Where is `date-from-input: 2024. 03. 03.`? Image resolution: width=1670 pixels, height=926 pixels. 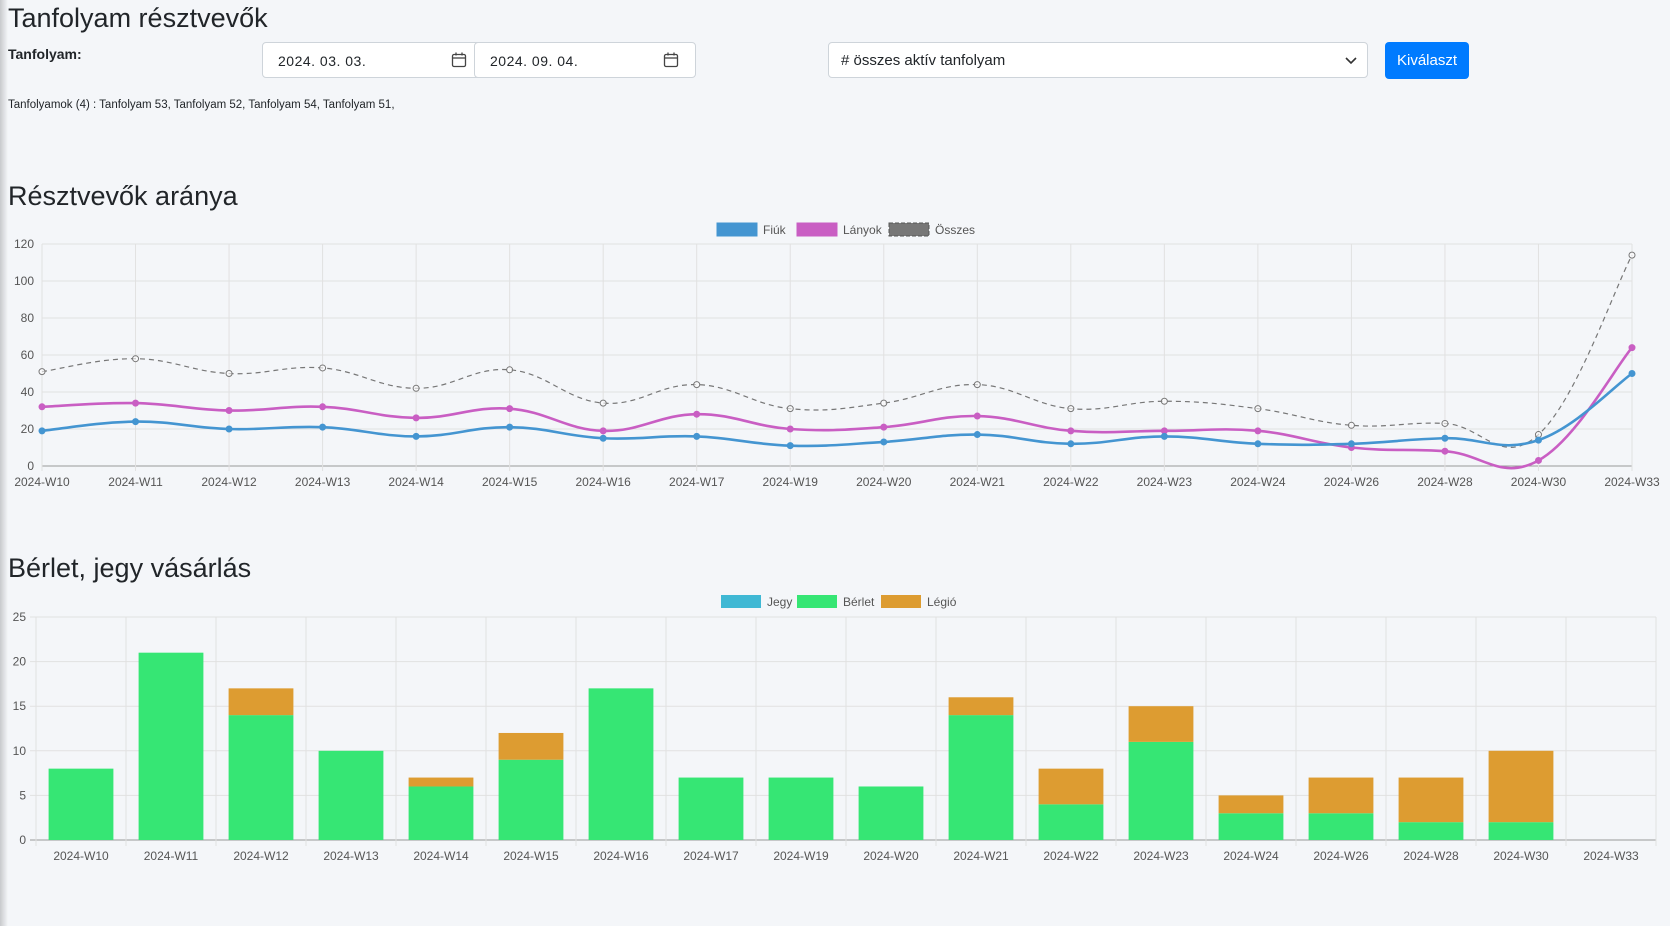
date-from-input: 2024. 03. 03. is located at coordinates (373, 60).